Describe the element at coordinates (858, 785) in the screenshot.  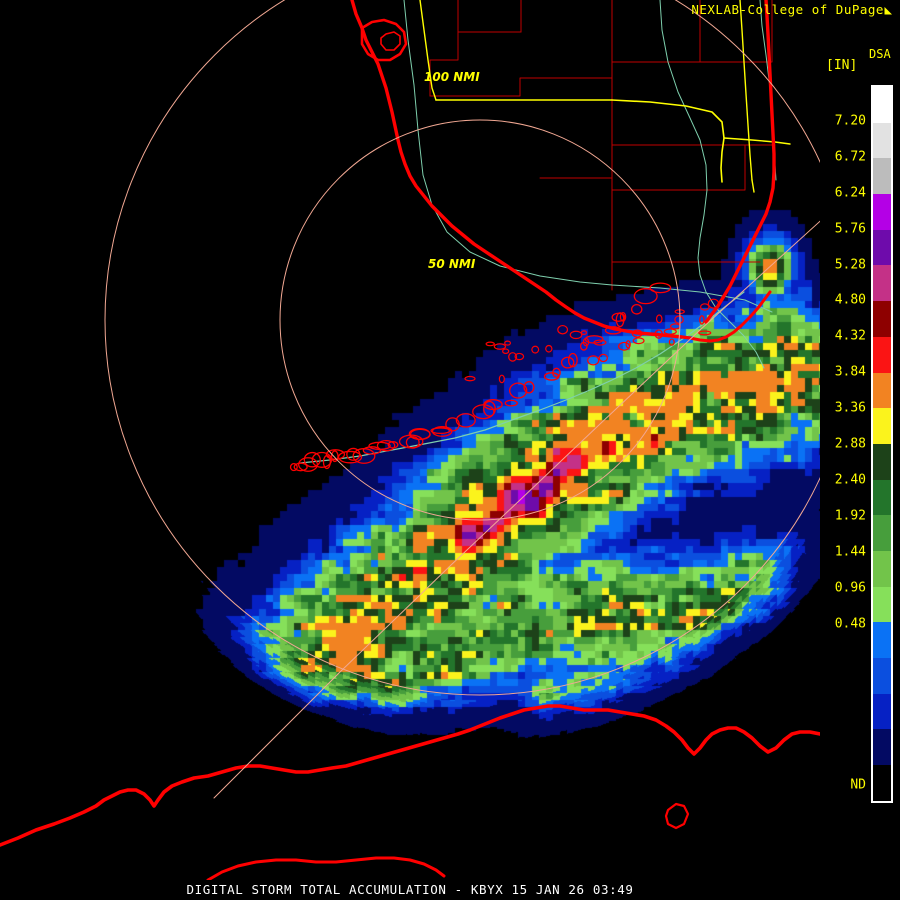
I see `legend-tick-ND: ND` at that location.